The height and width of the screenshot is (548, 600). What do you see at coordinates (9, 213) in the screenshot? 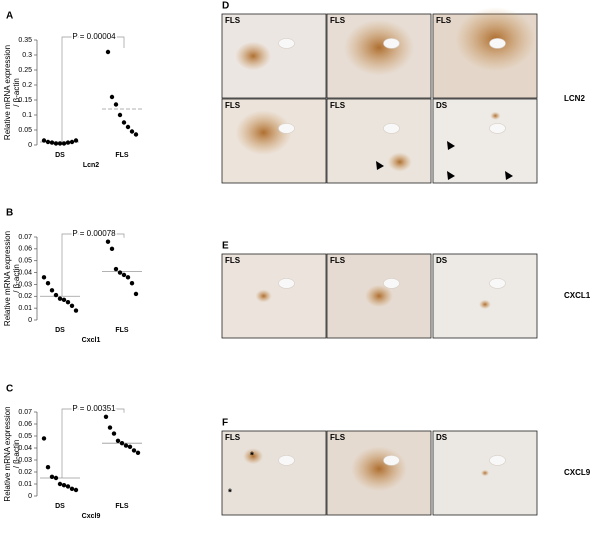
I see `panel-letter: B` at bounding box center [9, 213].